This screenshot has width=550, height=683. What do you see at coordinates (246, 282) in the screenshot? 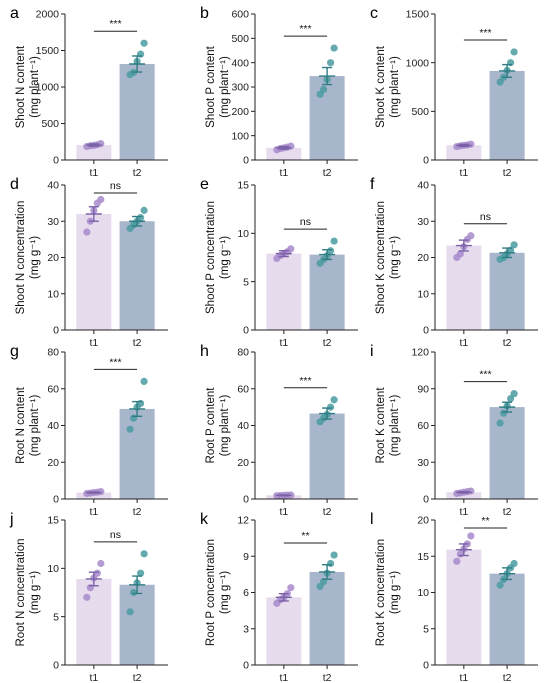
I see `y-tick-label: 5` at bounding box center [246, 282].